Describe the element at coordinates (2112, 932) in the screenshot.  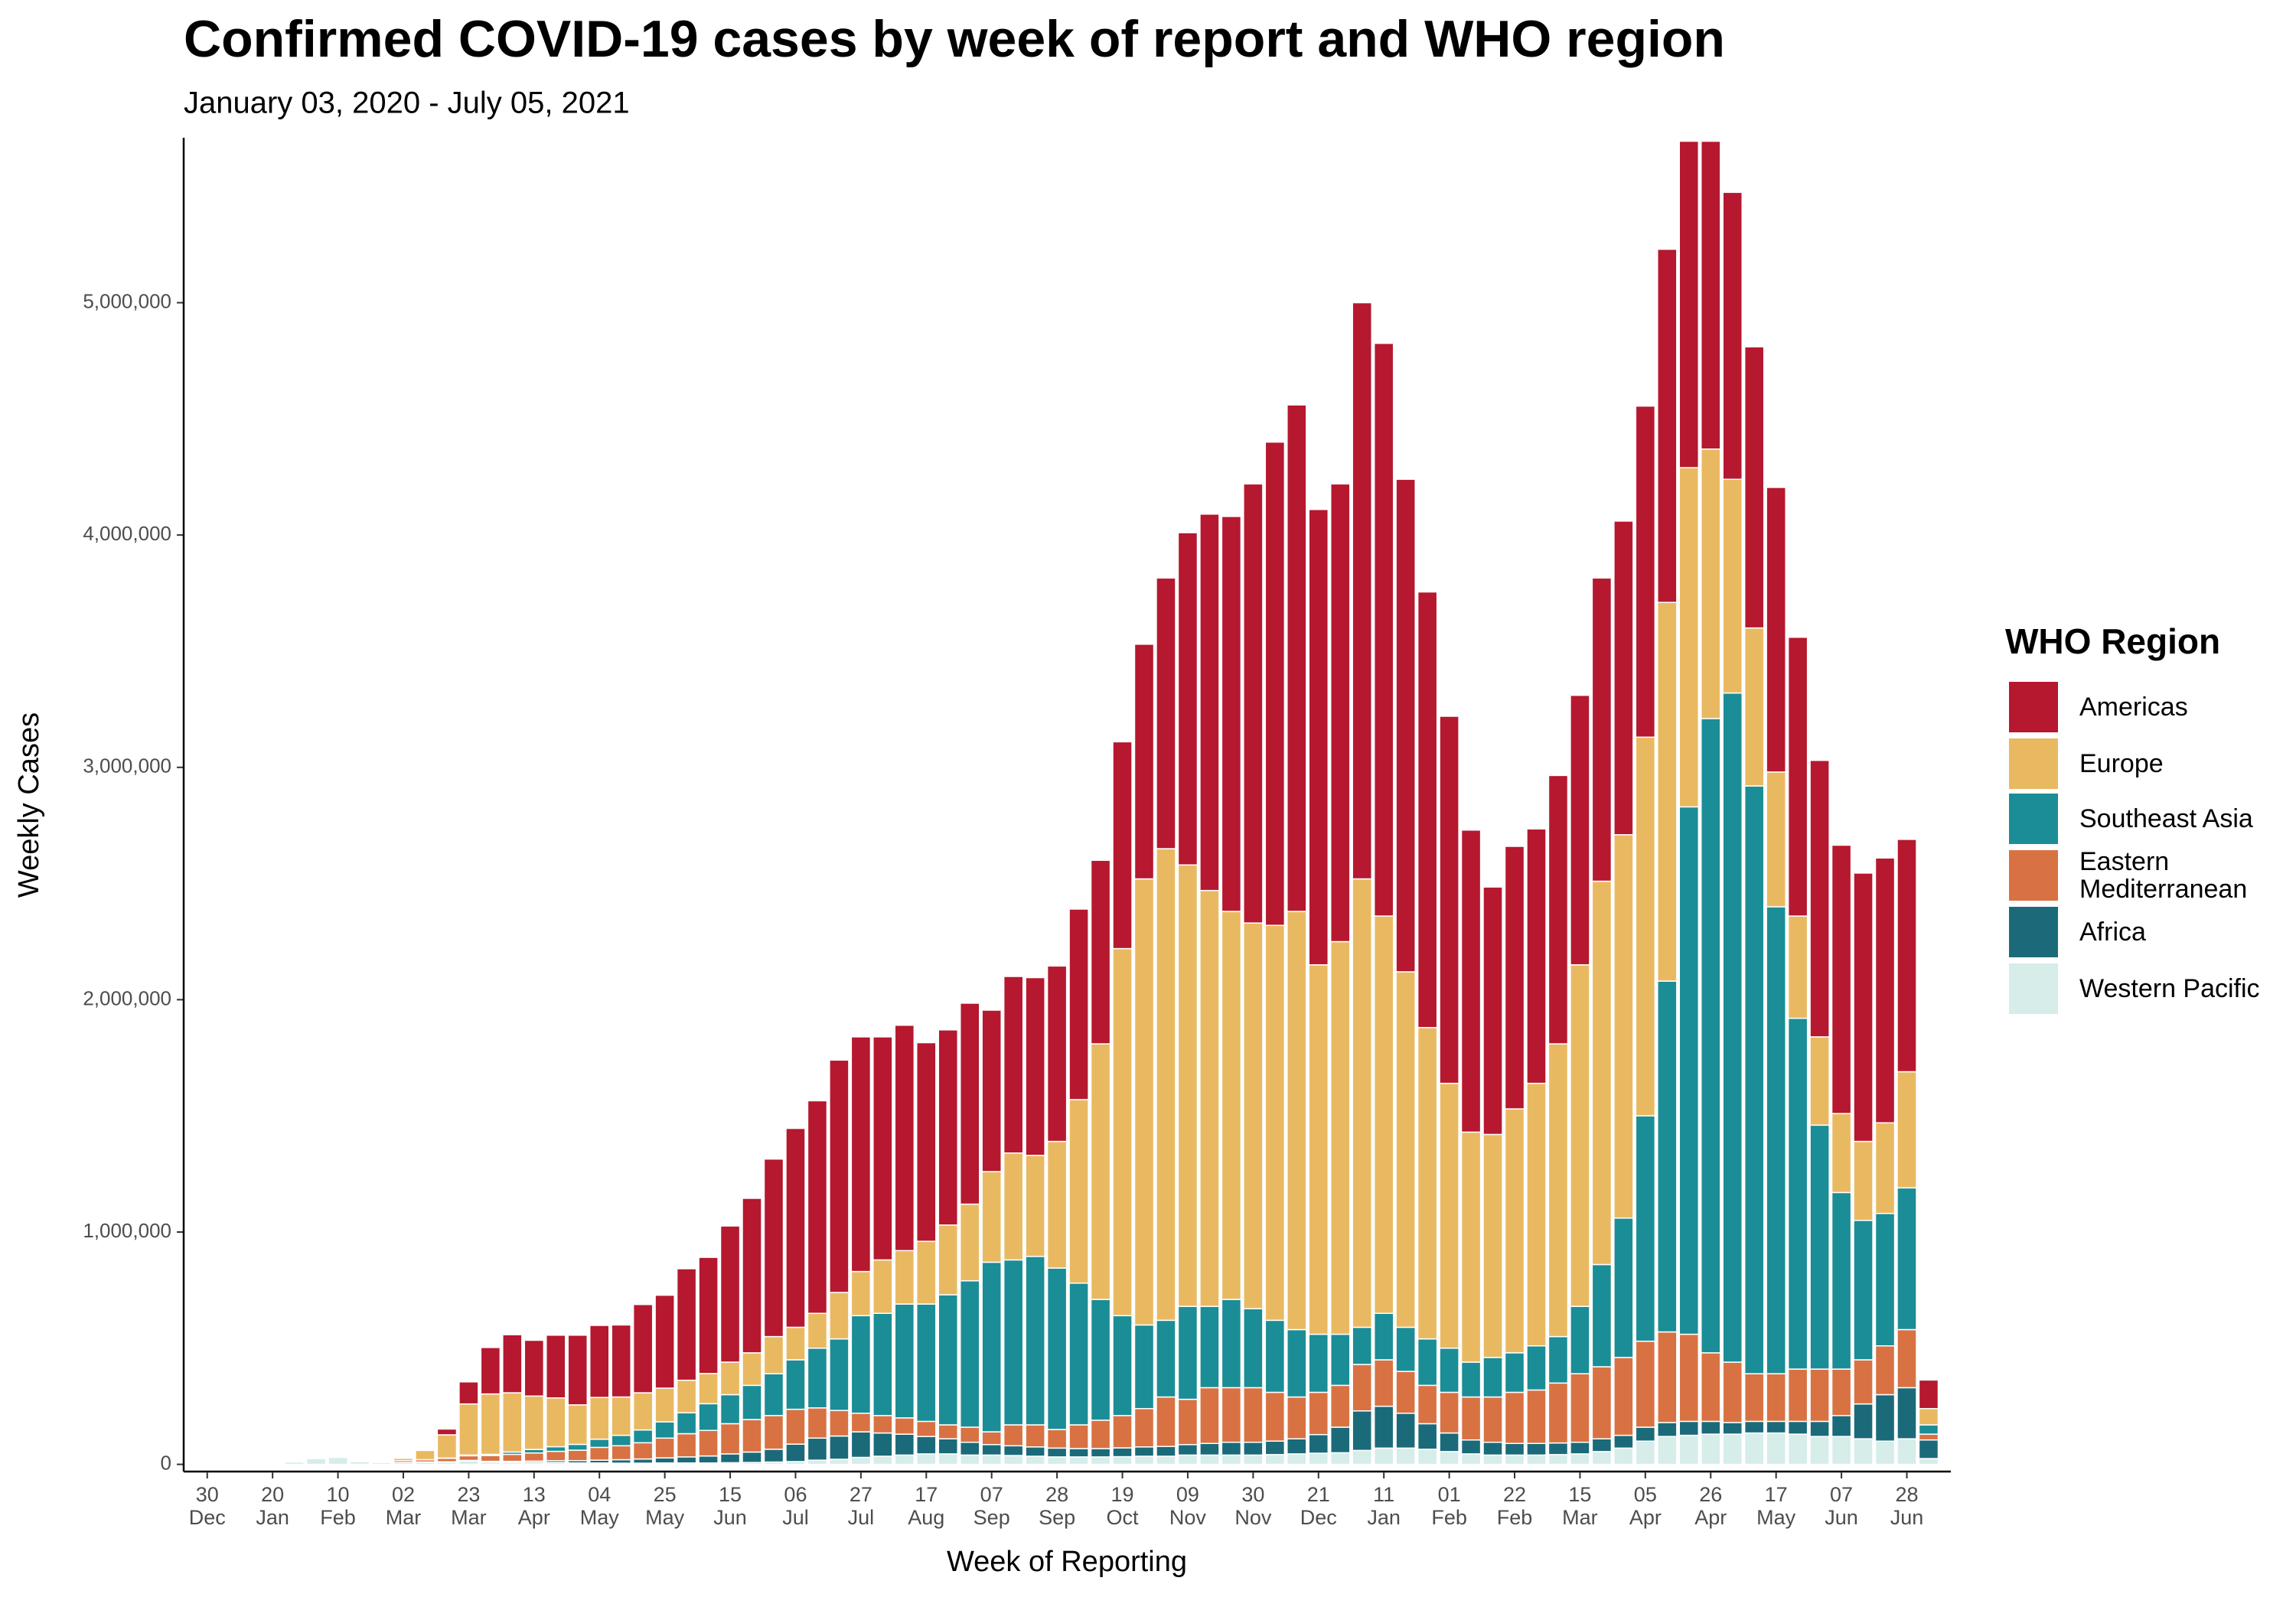
I see `legend-label: Africa` at that location.